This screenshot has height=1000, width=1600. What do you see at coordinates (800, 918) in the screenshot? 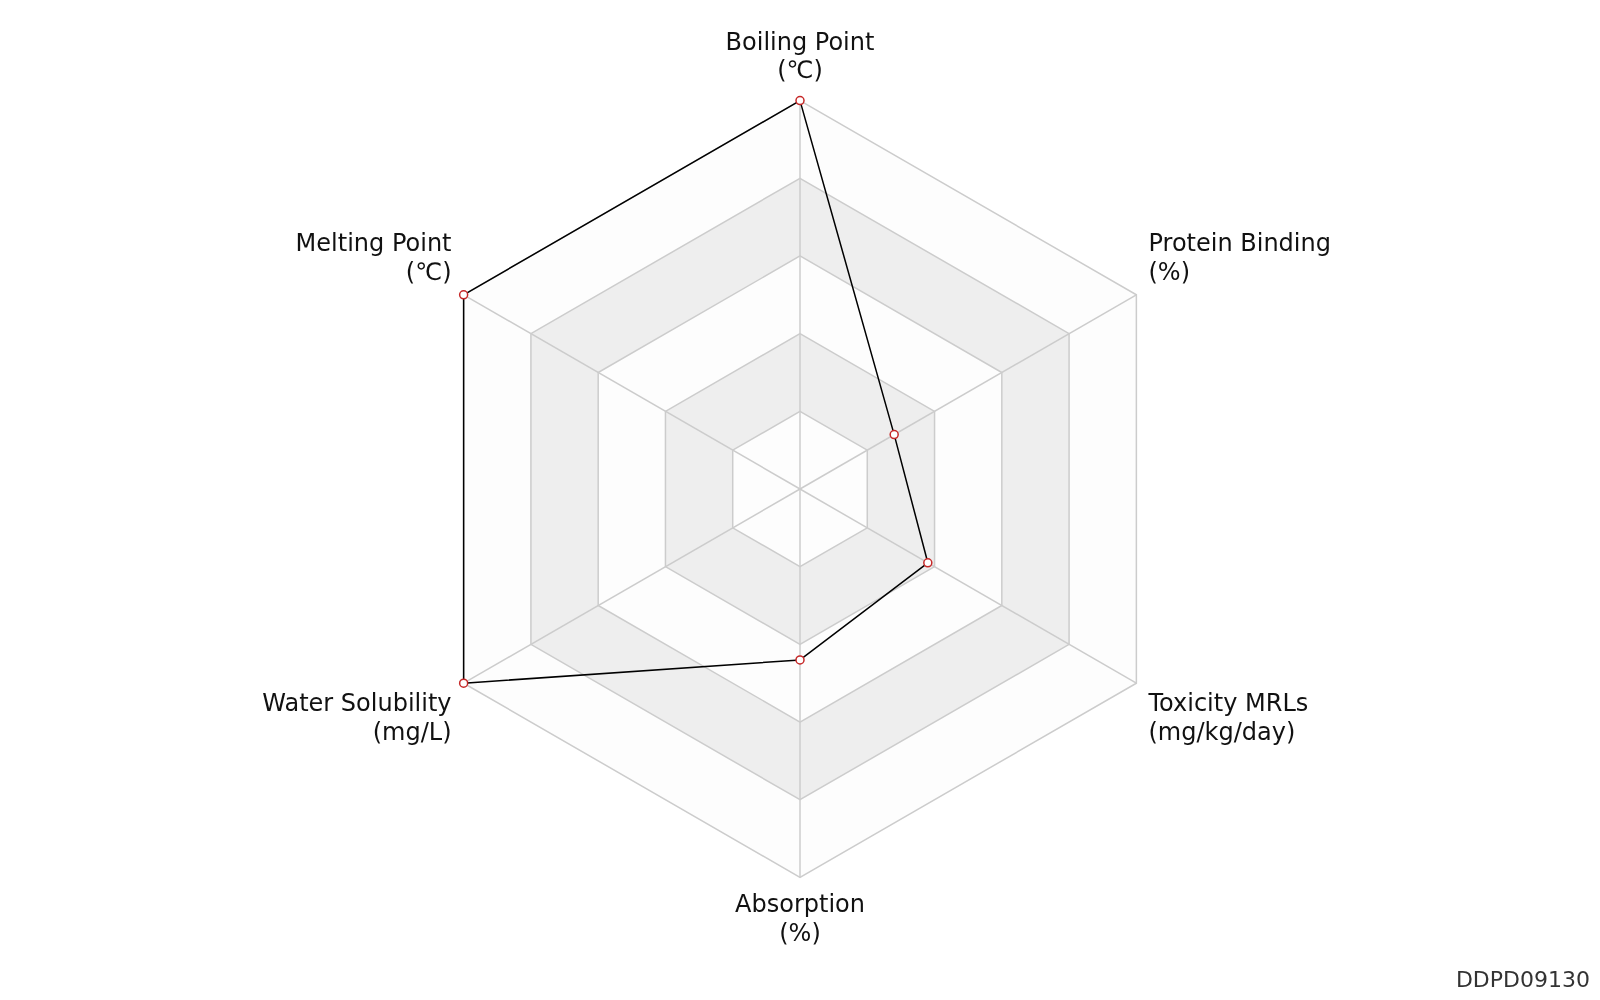
I see `spoke-label: Absorption (%)` at bounding box center [800, 918].